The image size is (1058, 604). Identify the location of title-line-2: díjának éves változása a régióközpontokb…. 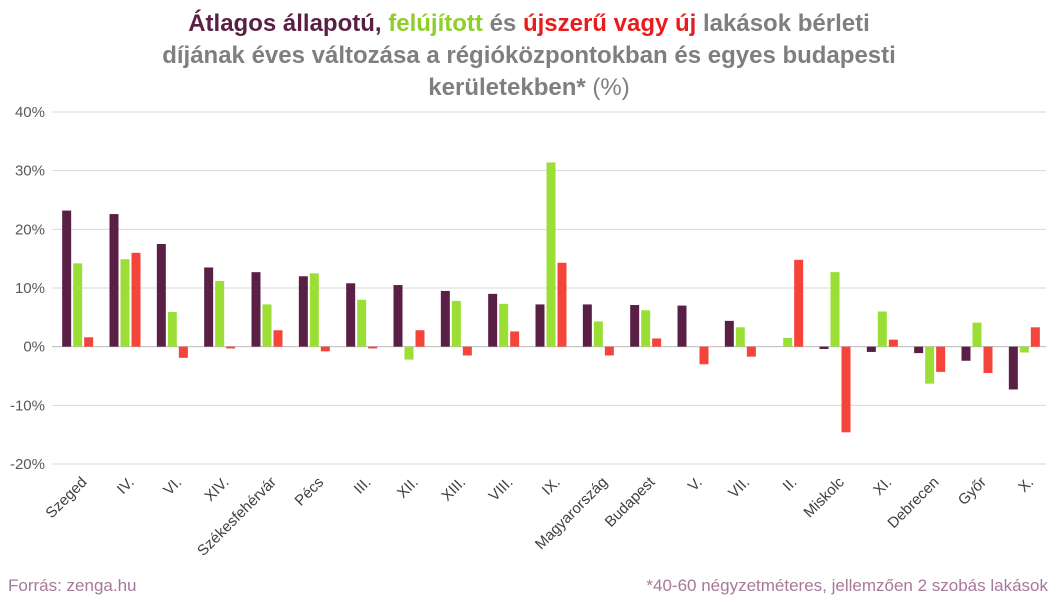
(529, 55).